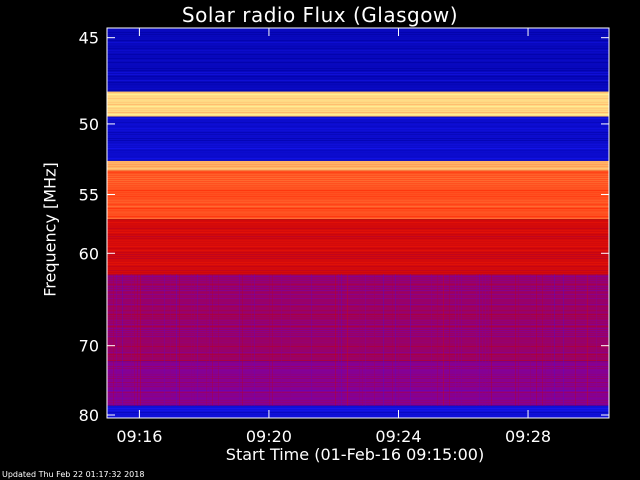 The image size is (640, 480). Describe the element at coordinates (89, 124) in the screenshot. I see `y-tick-label: 50` at that location.